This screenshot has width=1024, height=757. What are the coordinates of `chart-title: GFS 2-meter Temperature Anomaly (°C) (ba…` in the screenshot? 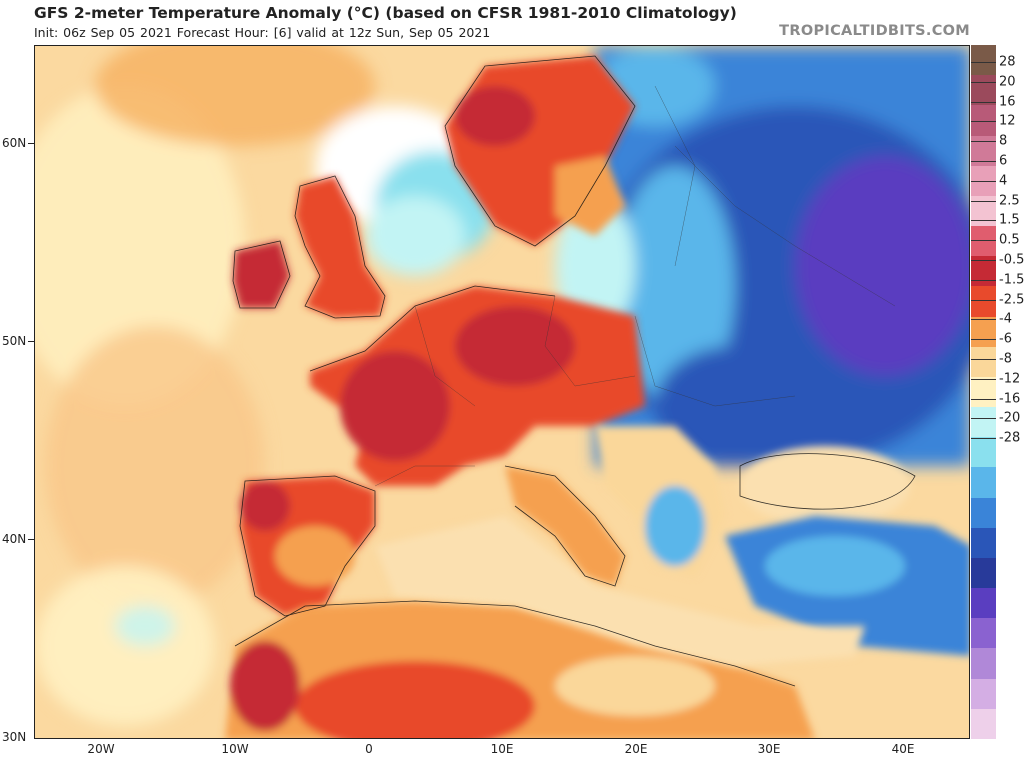 It's located at (385, 13).